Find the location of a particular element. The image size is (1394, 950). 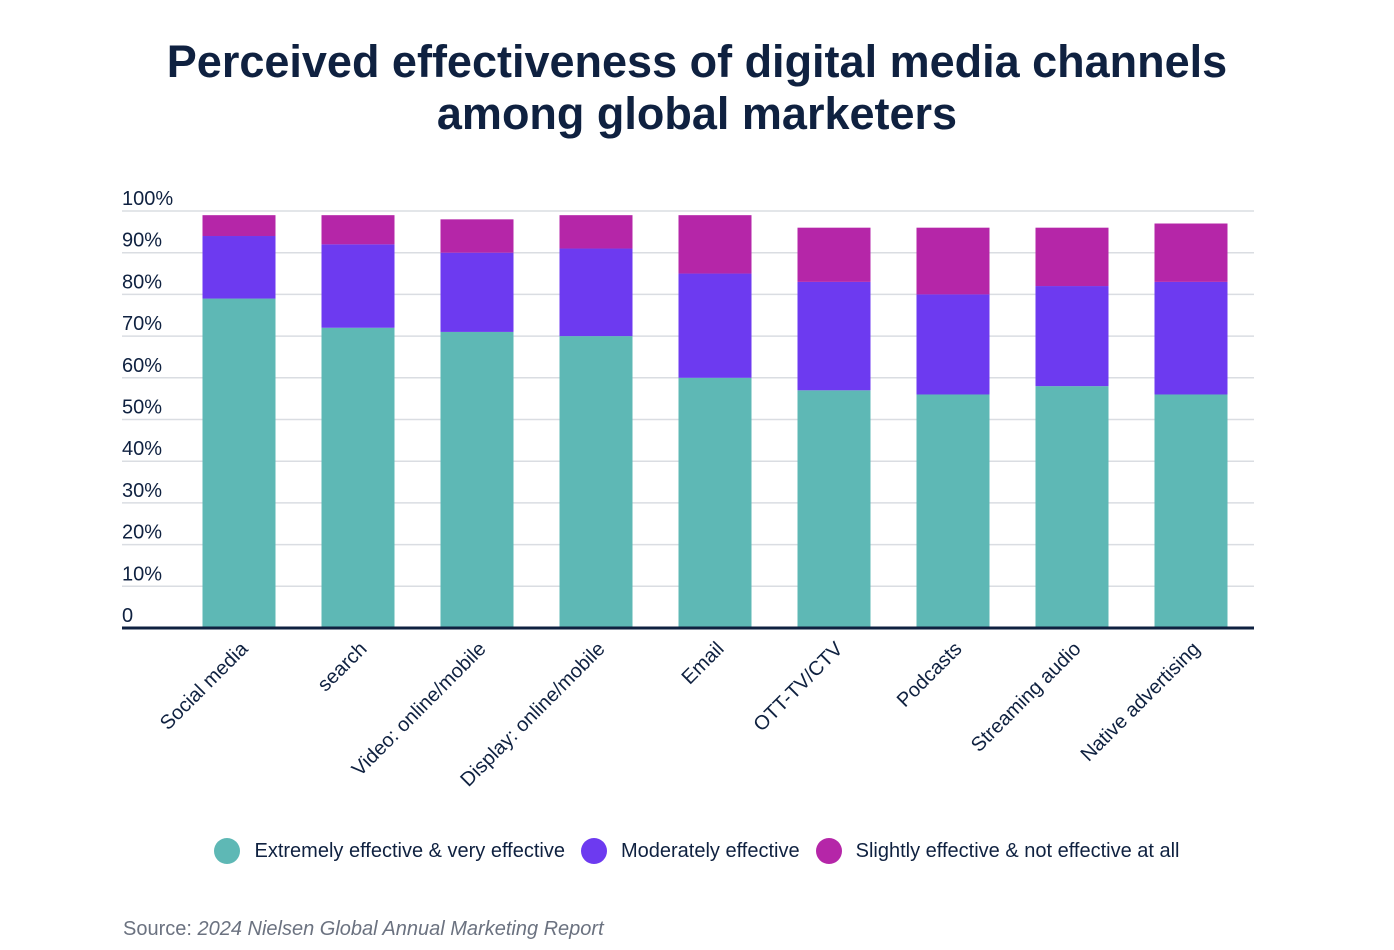

x-tick-label: search is located at coordinates (343, 667).